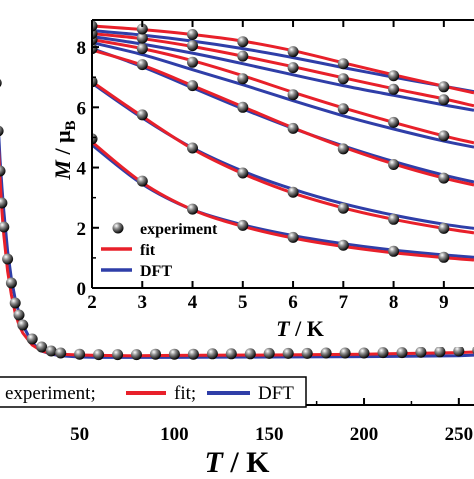  What do you see at coordinates (246, 460) in the screenshot?
I see `x-label-unit: / K` at bounding box center [246, 460].